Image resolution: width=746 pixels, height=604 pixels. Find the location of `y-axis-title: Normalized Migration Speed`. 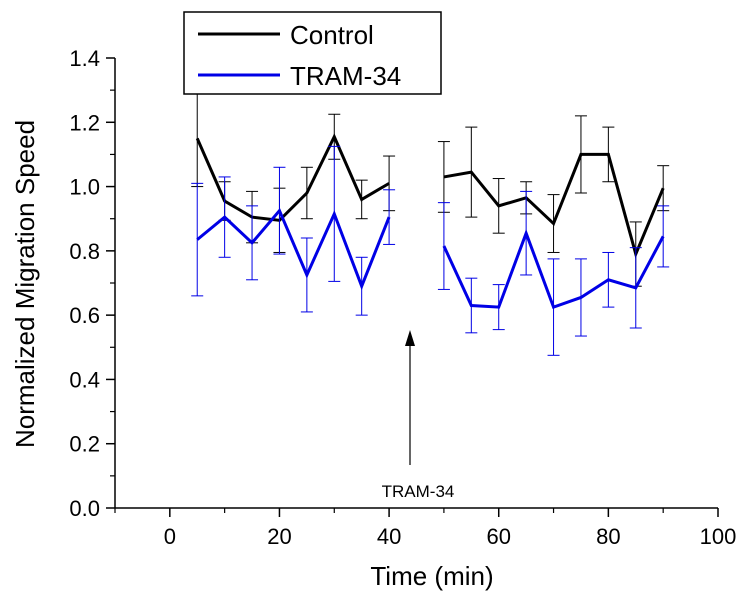

y-axis-title: Normalized Migration Speed is located at coordinates (25, 284).